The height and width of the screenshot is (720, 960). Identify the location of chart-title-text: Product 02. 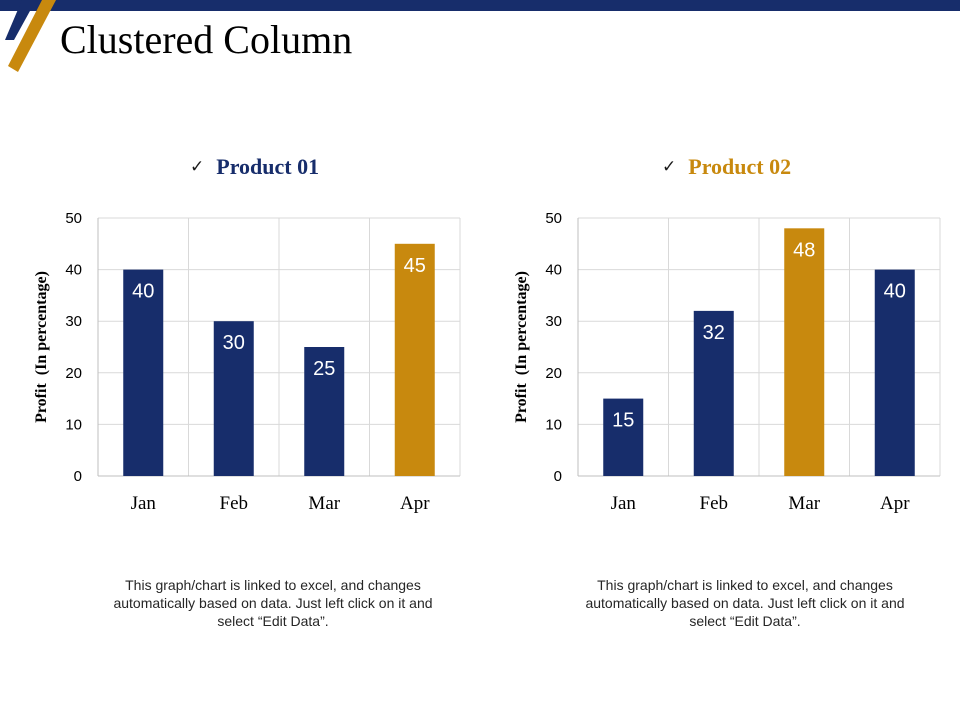
(740, 166).